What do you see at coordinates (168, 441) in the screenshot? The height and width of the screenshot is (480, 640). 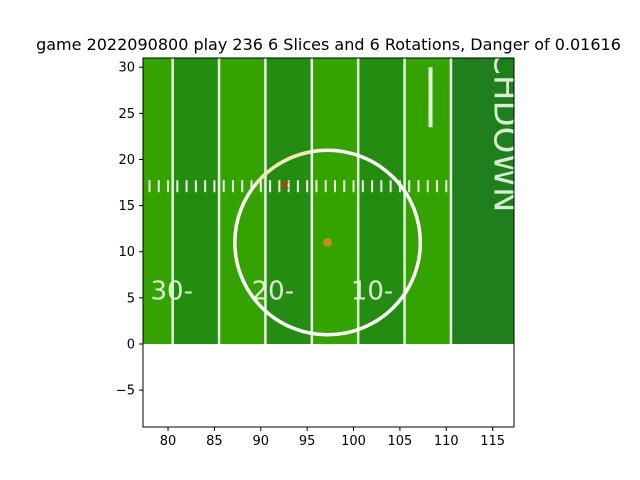 I see `x-tick-label: 80` at bounding box center [168, 441].